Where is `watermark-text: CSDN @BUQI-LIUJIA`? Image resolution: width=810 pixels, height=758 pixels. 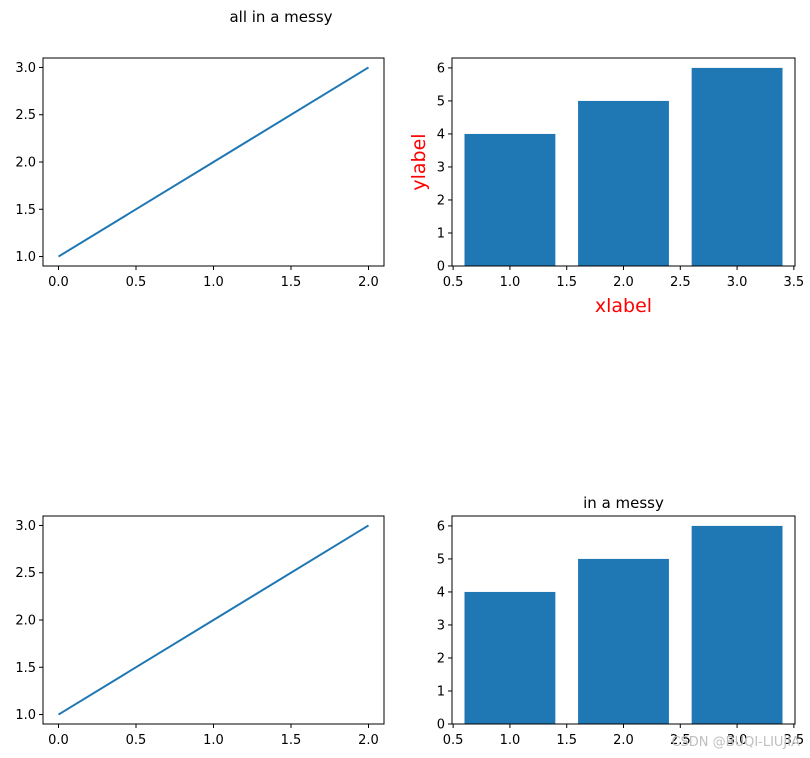 watermark-text: CSDN @BUQI-LIUJIA is located at coordinates (735, 742).